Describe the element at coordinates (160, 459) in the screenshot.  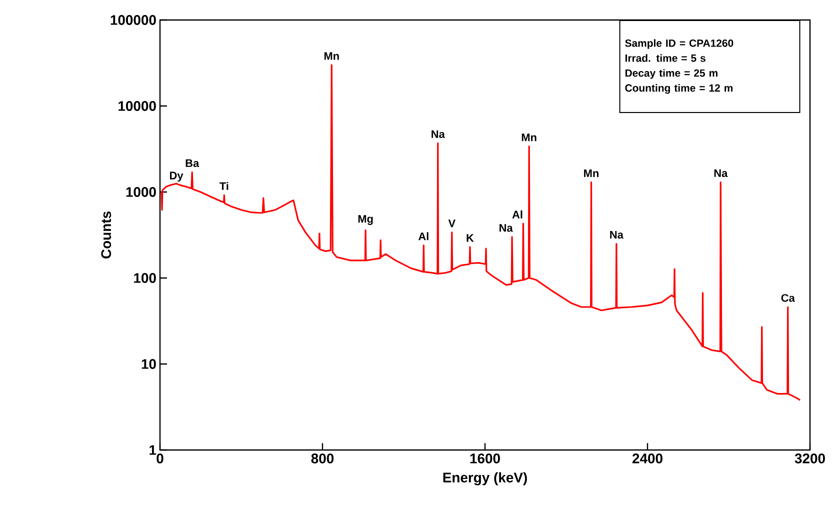
I see `x-tick-label: 0` at that location.